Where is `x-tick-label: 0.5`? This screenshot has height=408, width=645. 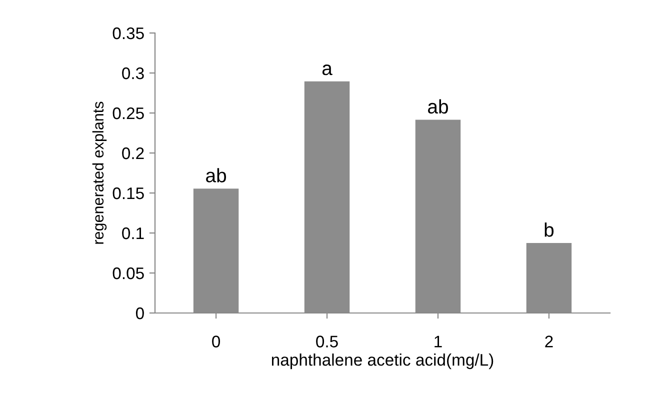 x-tick-label: 0.5 is located at coordinates (327, 342).